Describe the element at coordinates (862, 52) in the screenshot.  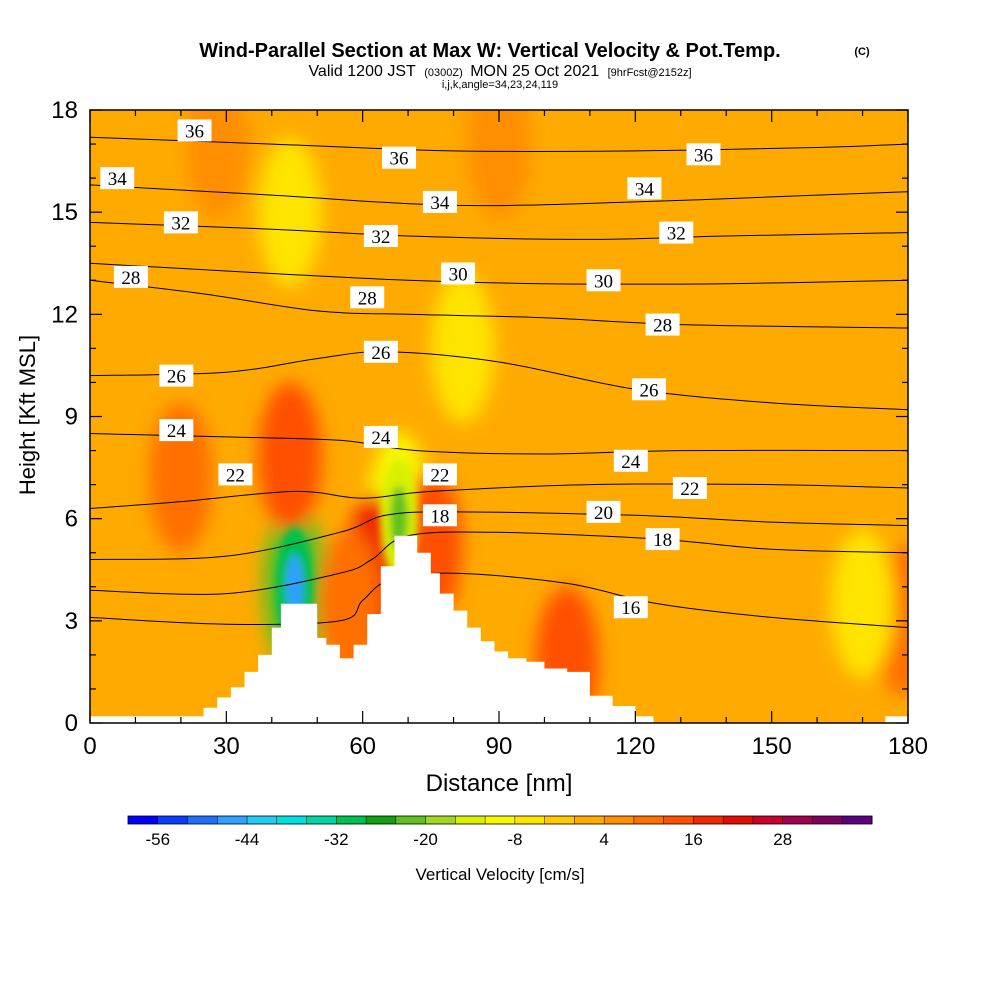
I see `copyright-mark: (C)` at that location.